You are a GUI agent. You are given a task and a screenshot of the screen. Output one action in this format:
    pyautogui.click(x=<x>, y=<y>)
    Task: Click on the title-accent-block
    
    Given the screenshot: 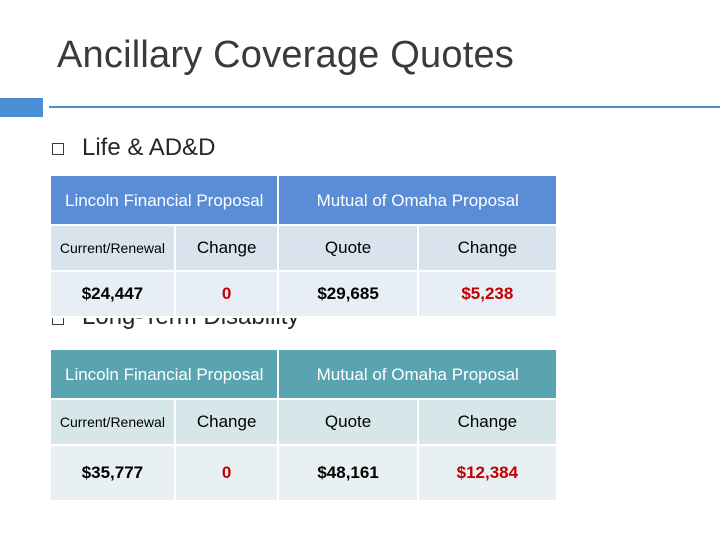 What is the action you would take?
    pyautogui.click(x=21, y=107)
    